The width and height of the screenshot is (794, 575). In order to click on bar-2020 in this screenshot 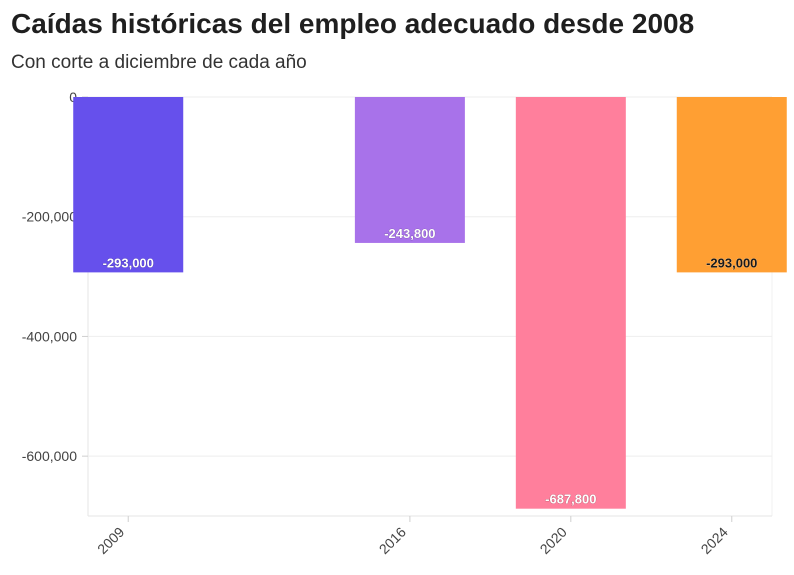, I will do `click(570, 303)`.